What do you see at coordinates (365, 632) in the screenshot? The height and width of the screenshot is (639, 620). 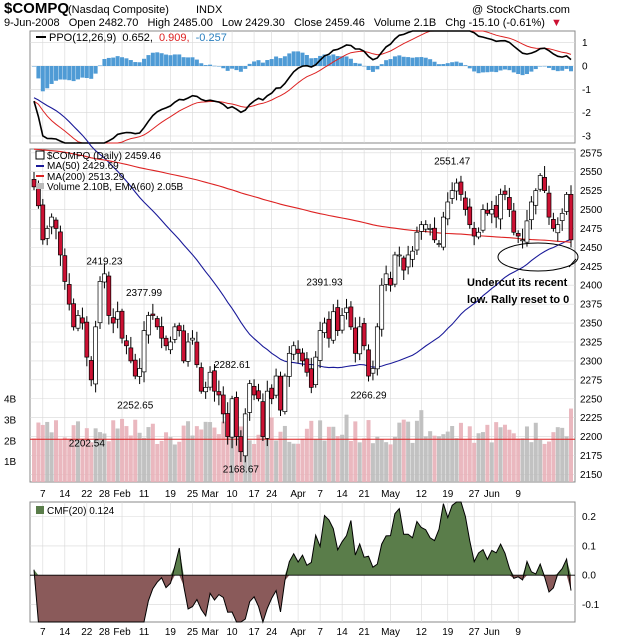 I see `x-tick-label-bottom: 21` at bounding box center [365, 632].